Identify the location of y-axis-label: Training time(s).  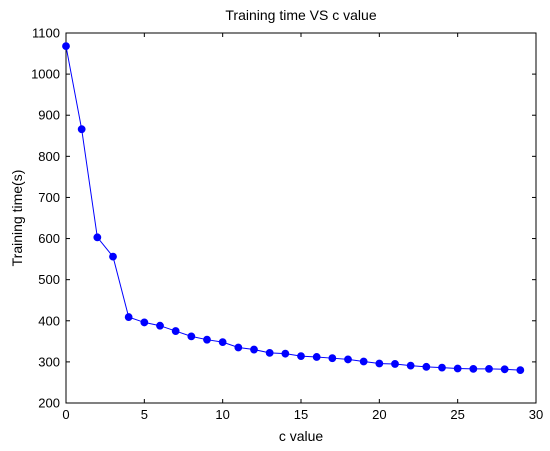
(17, 218).